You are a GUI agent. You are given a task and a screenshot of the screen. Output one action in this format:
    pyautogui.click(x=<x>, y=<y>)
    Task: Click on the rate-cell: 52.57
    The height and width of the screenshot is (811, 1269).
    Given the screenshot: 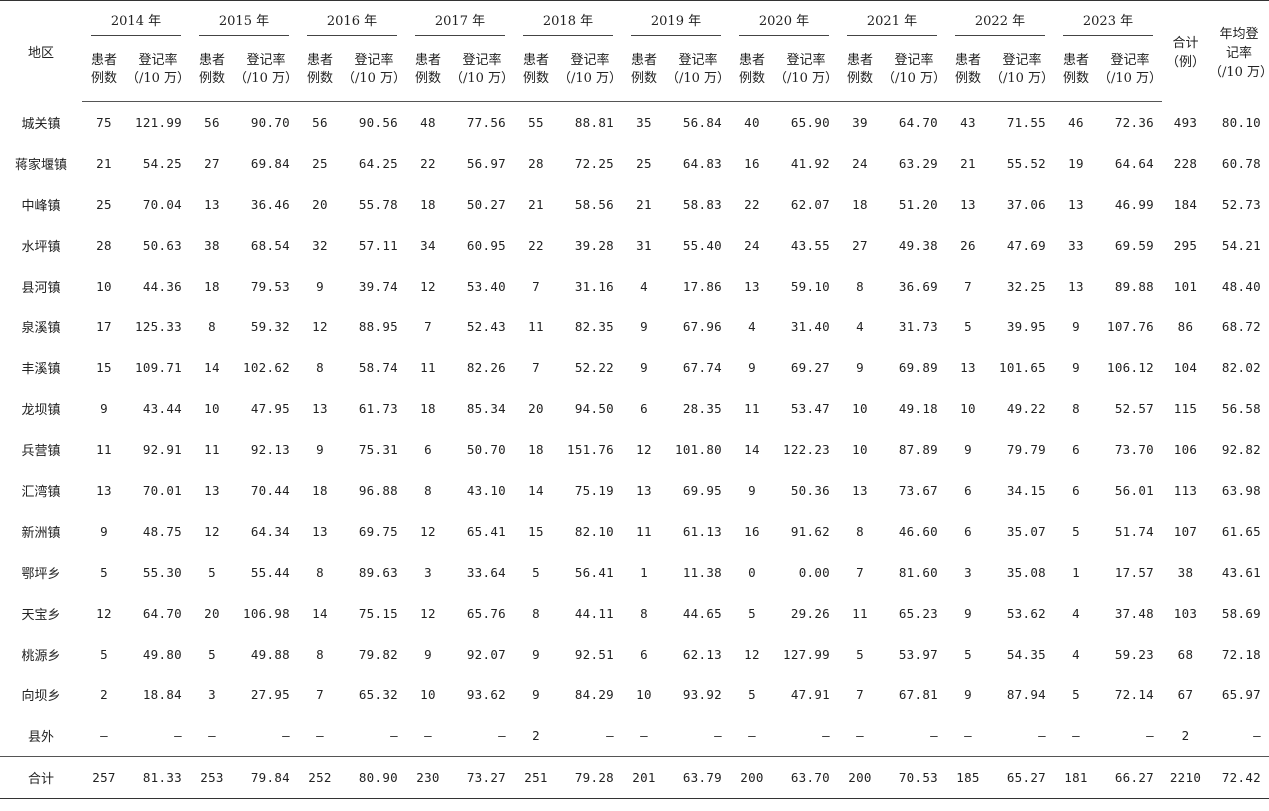 What is the action you would take?
    pyautogui.click(x=1134, y=409)
    